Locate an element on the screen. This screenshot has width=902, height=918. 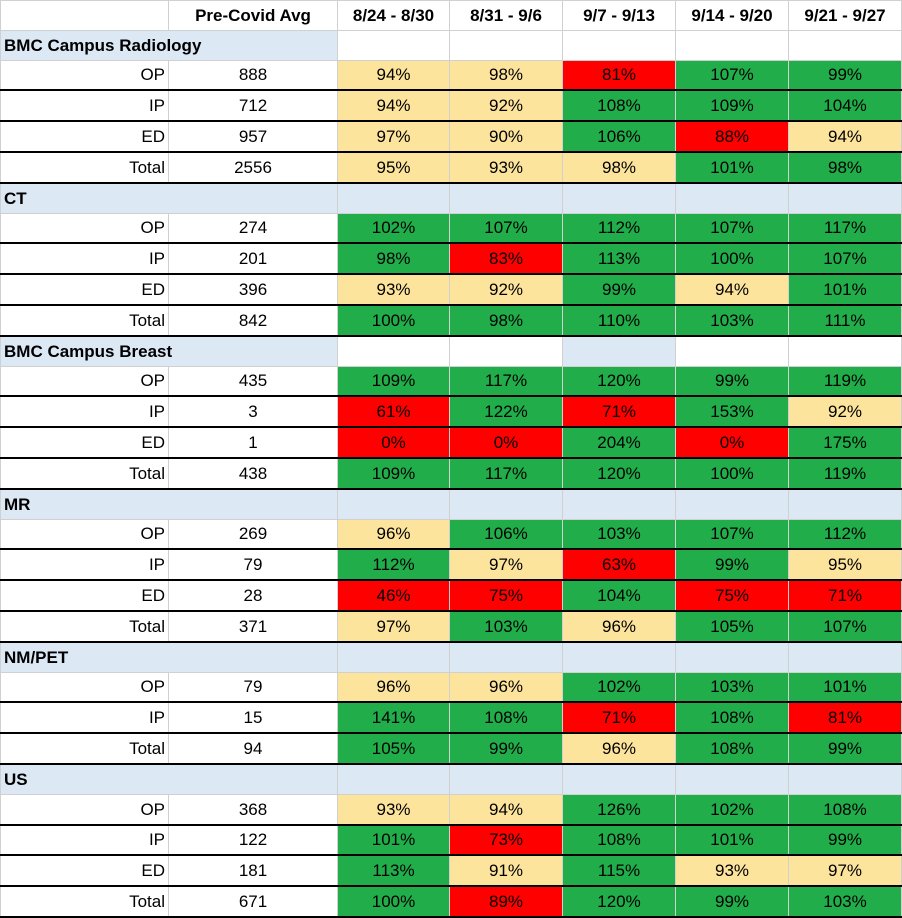
section-header-row: BMC Campus Radiology is located at coordinates (451, 45).